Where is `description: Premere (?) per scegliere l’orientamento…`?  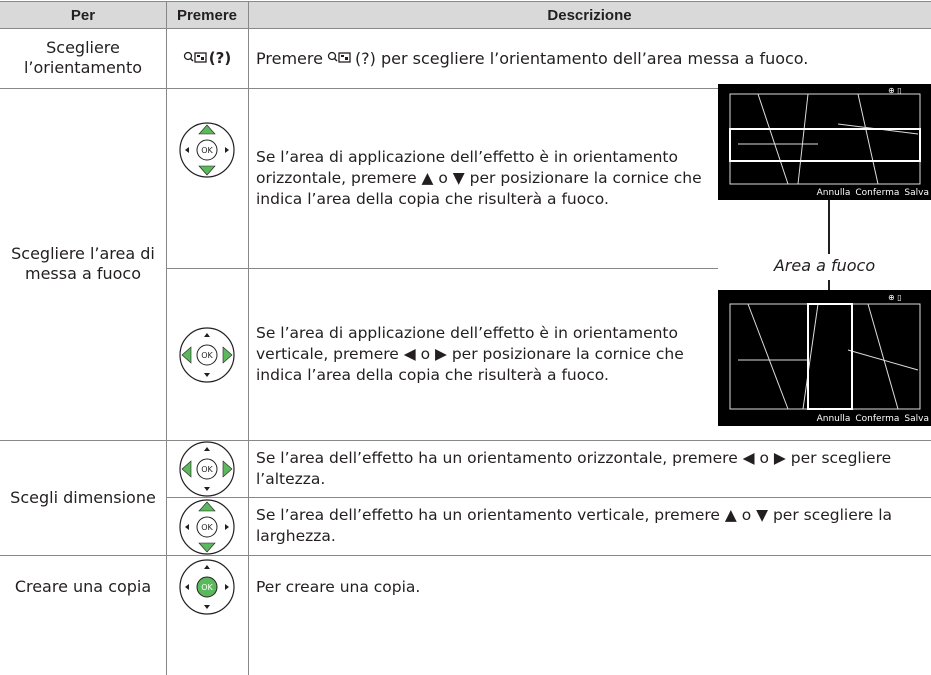 description: Premere (?) per scegliere l’orientamento… is located at coordinates (591, 58).